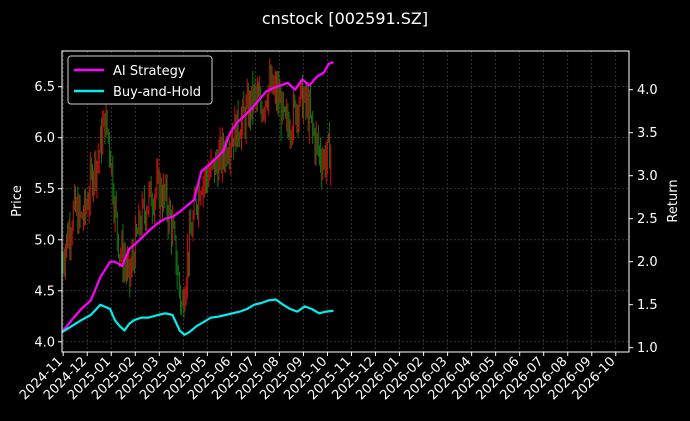 The width and height of the screenshot is (690, 421). Describe the element at coordinates (647, 348) in the screenshot. I see `y-right-tick-label: 1.0` at that location.